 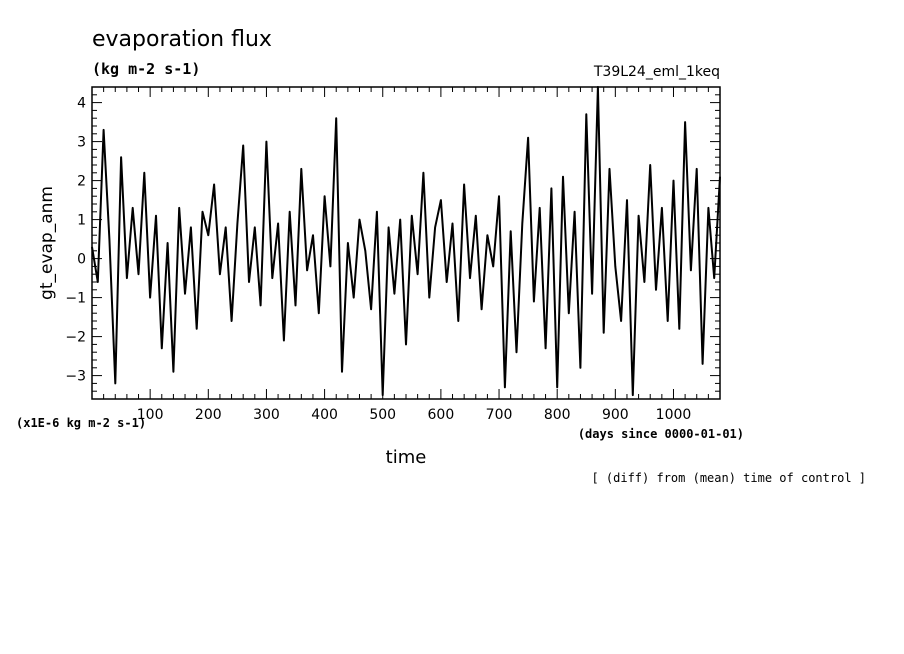 What do you see at coordinates (81, 221) in the screenshot?
I see `y-tick-label: 1` at bounding box center [81, 221].